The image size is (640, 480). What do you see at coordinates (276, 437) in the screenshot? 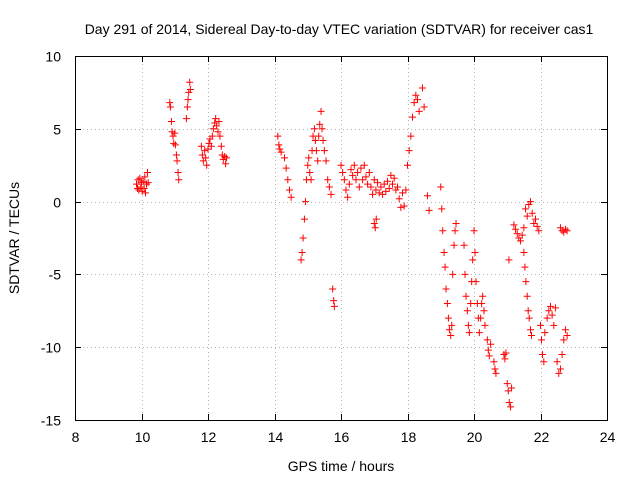
I see `x-tick-label: 14` at bounding box center [276, 437].